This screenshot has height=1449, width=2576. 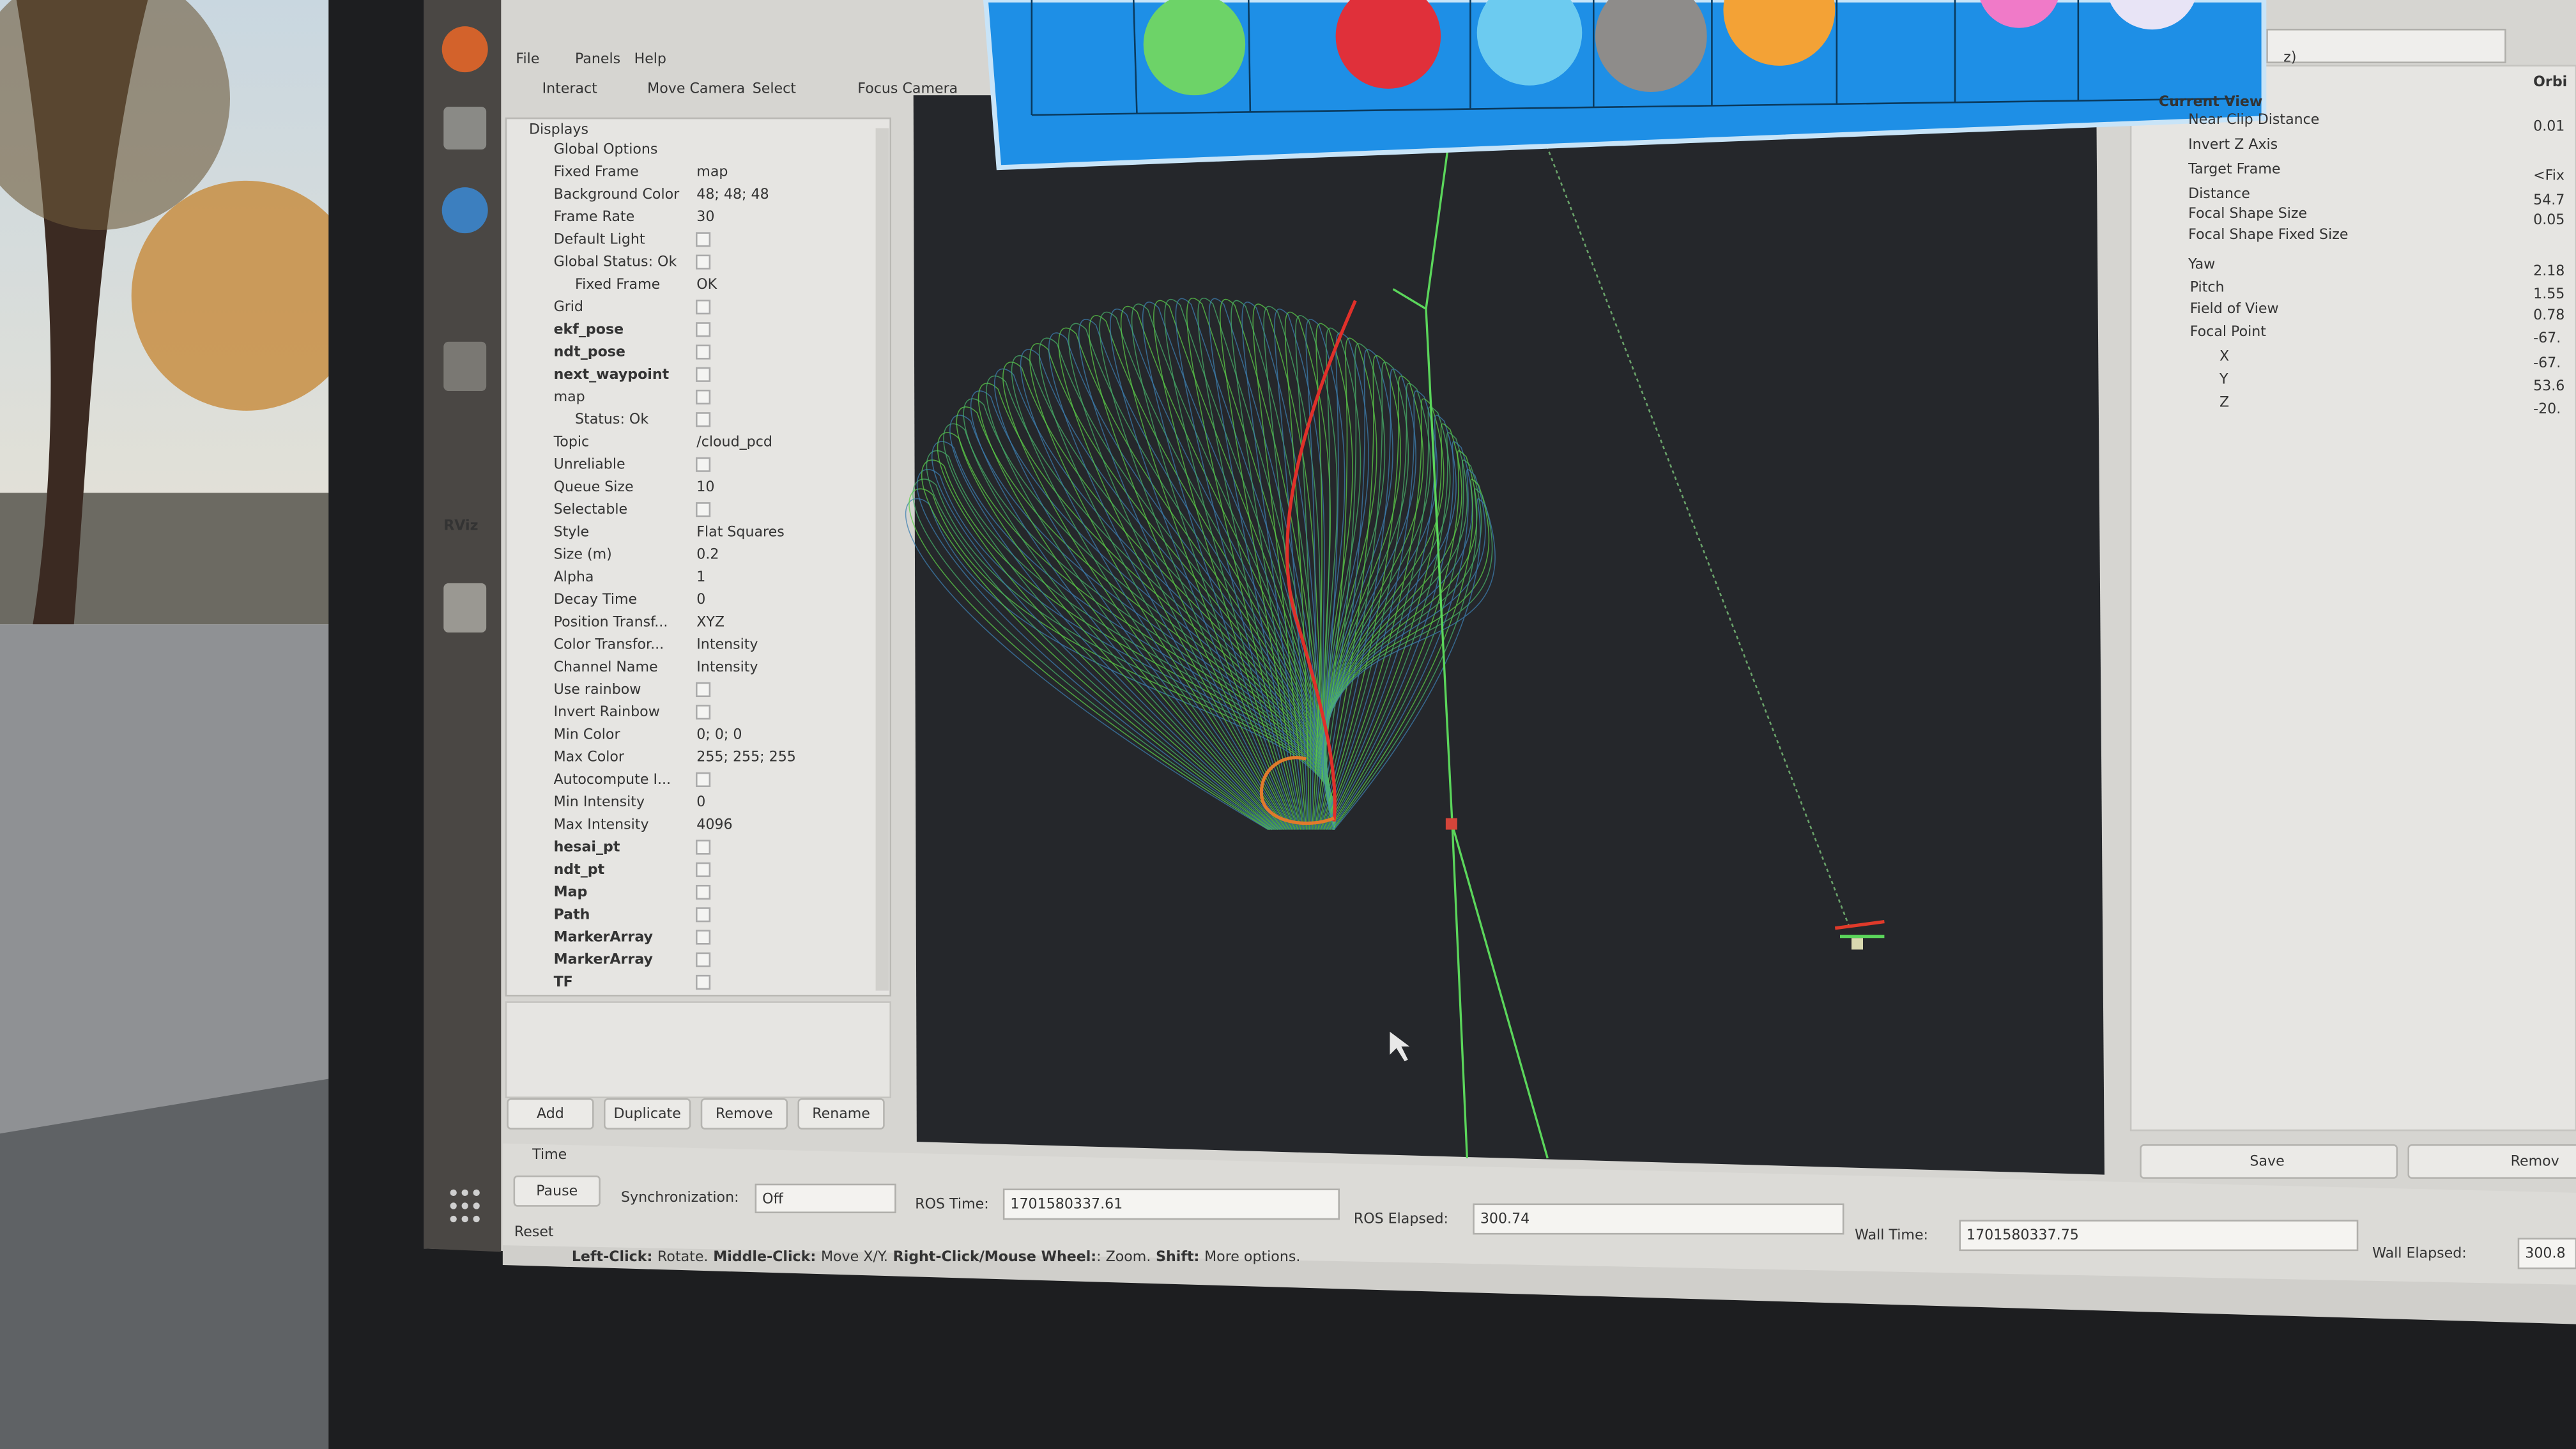 What do you see at coordinates (591, 509) in the screenshot?
I see `tree-label: Selectable` at bounding box center [591, 509].